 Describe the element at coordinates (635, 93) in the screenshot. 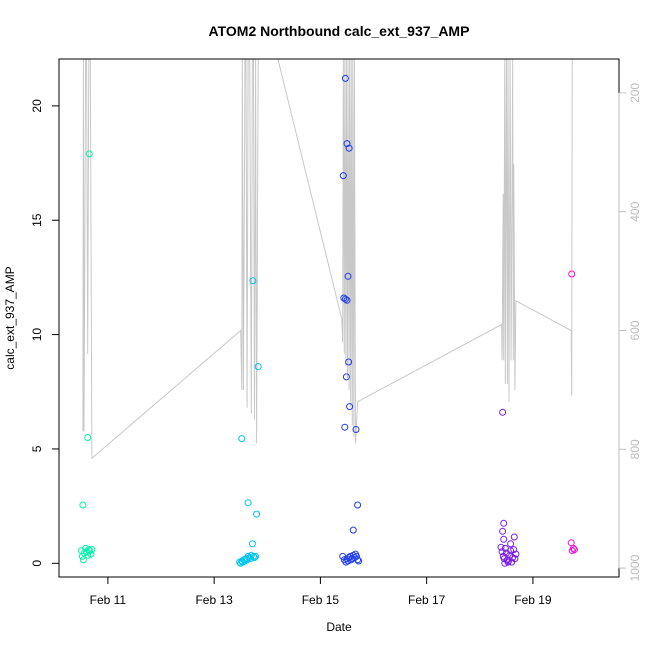

I see `secondary-tick-label: 200` at that location.